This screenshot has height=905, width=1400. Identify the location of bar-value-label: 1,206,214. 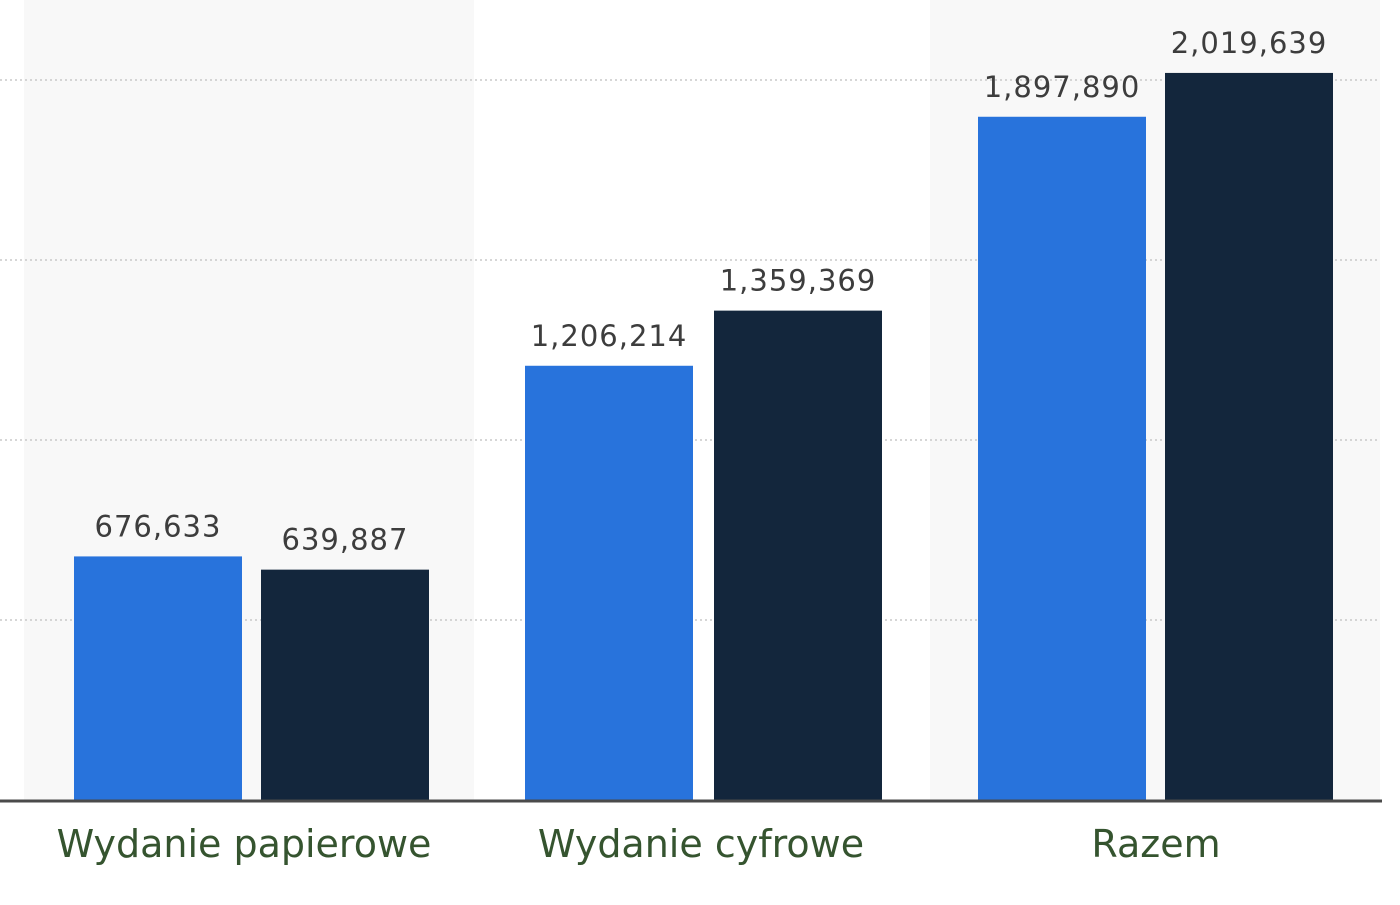
(609, 336).